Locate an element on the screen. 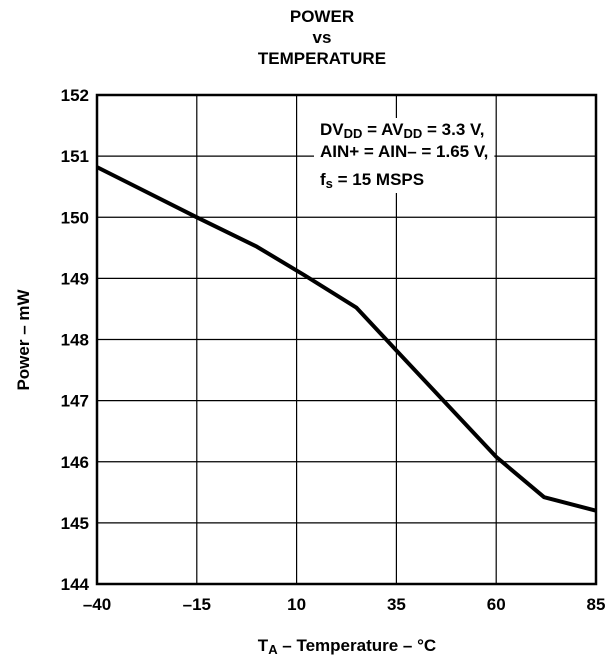 The image size is (606, 666). y-tick-label: 146 is located at coordinates (75, 462).